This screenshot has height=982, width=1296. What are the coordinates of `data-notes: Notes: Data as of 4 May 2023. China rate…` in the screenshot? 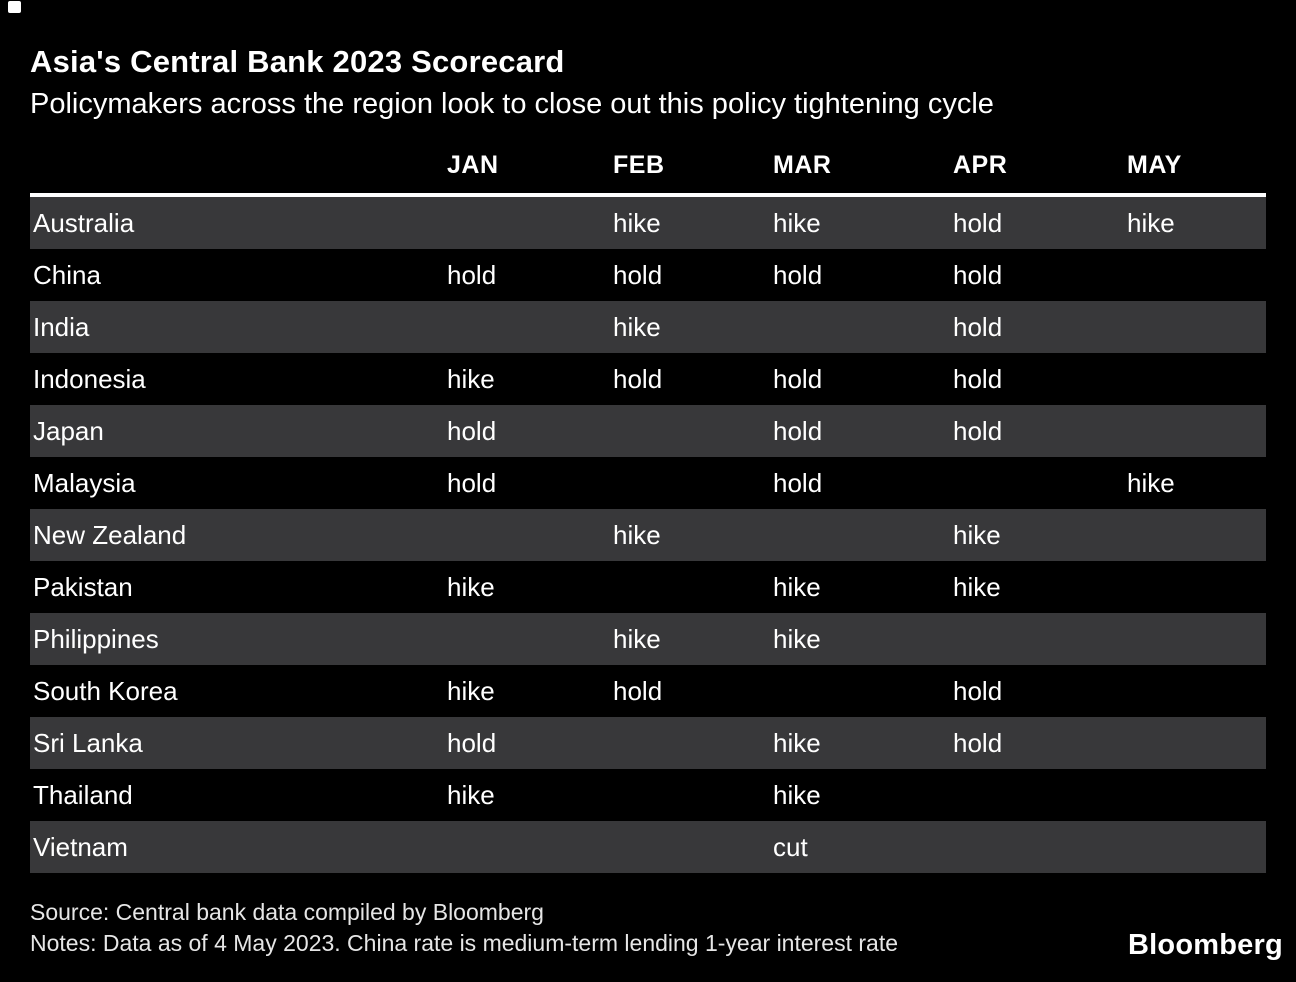 It's located at (464, 943).